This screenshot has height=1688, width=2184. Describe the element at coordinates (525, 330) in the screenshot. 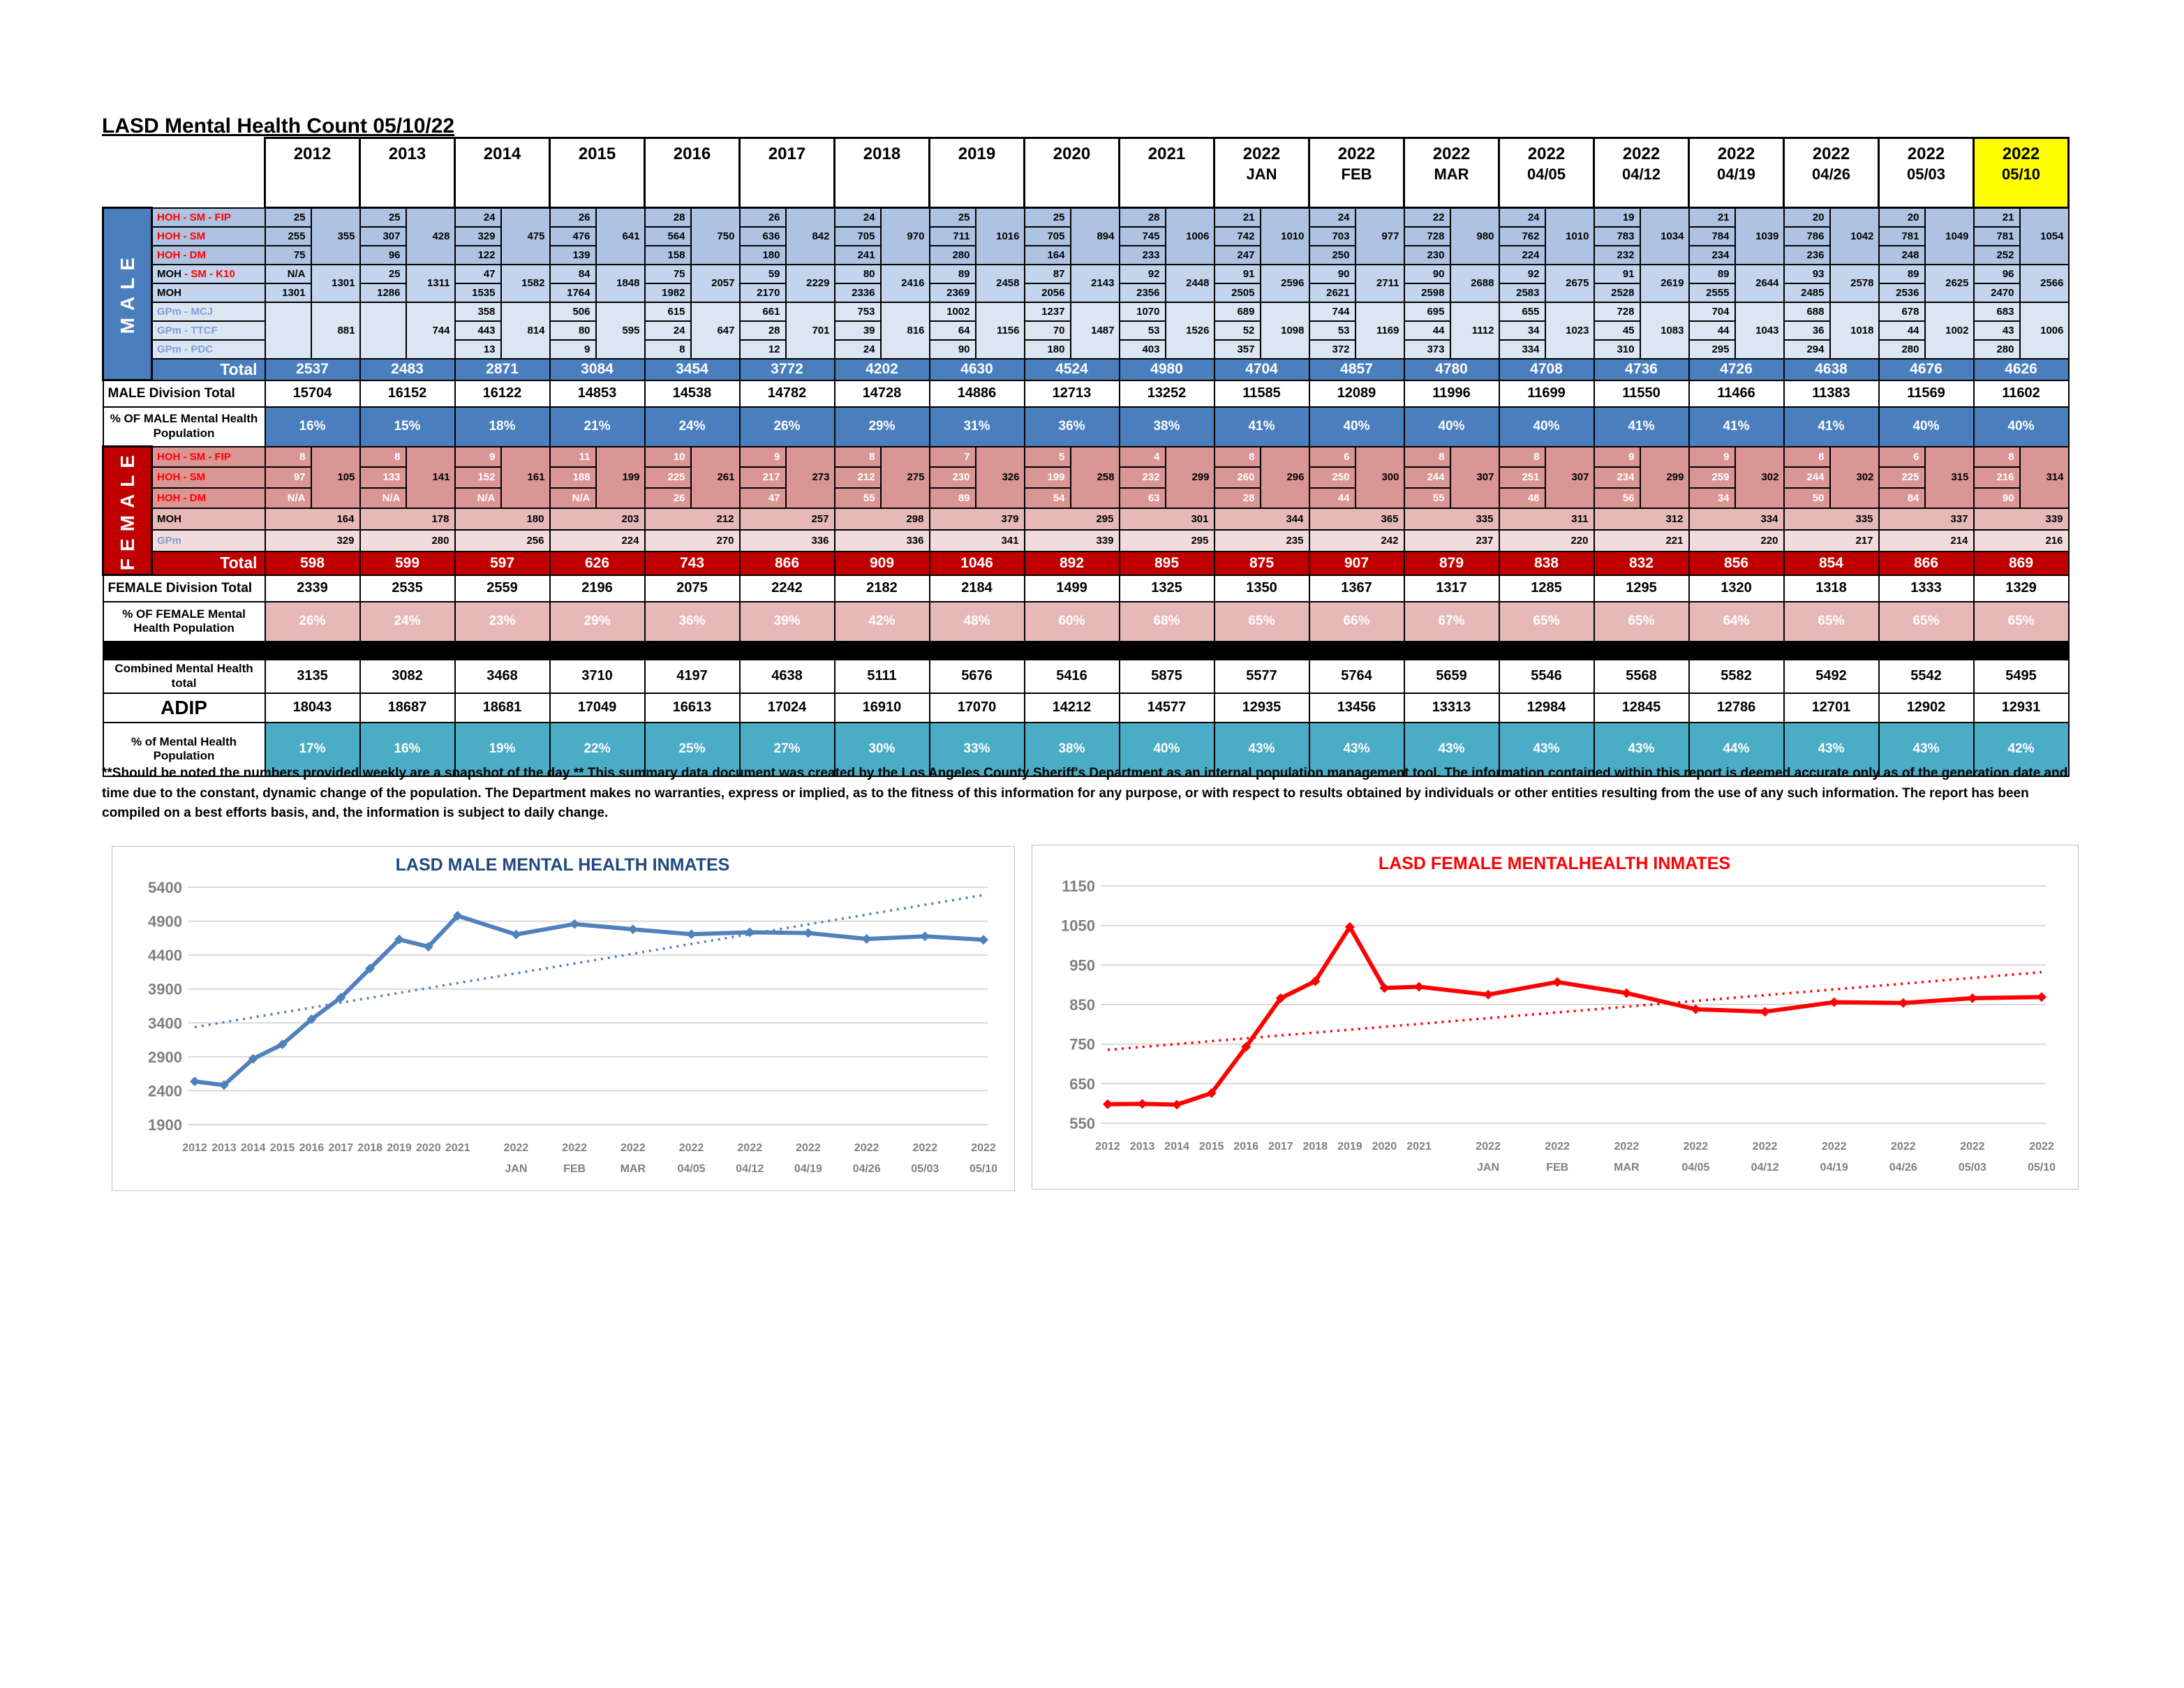

I see `cell: 814` at that location.